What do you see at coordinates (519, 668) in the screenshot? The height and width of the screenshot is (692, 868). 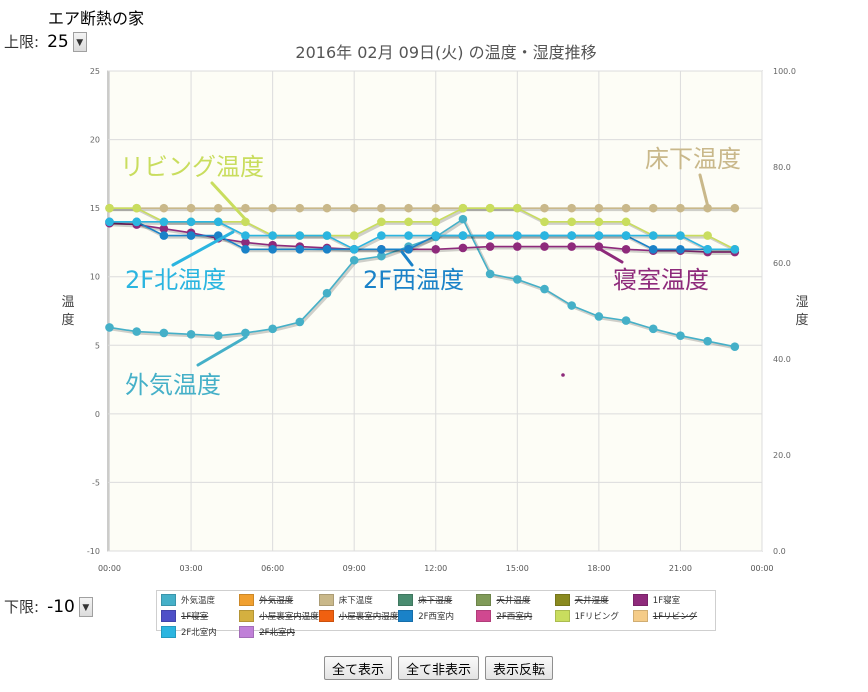 I see `invert-display-button: 表示反転` at bounding box center [519, 668].